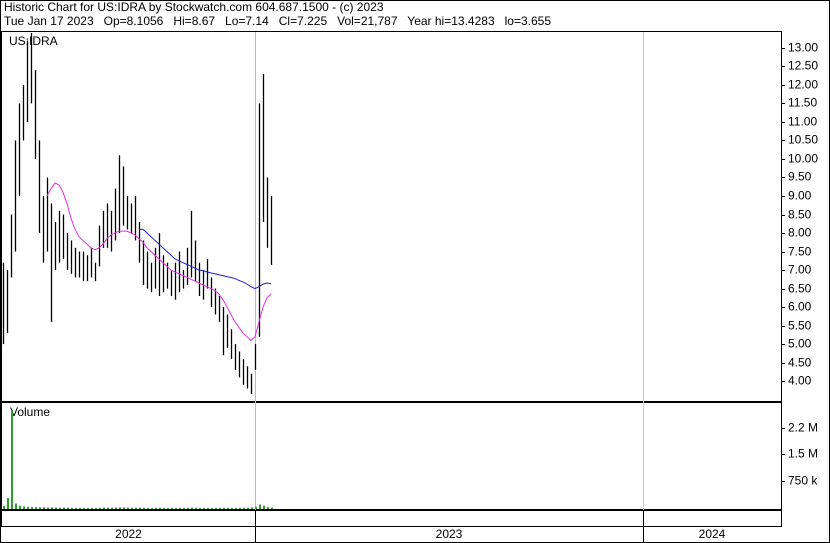 The width and height of the screenshot is (830, 543). I want to click on y-tick-label: 11.00, so click(802, 122).